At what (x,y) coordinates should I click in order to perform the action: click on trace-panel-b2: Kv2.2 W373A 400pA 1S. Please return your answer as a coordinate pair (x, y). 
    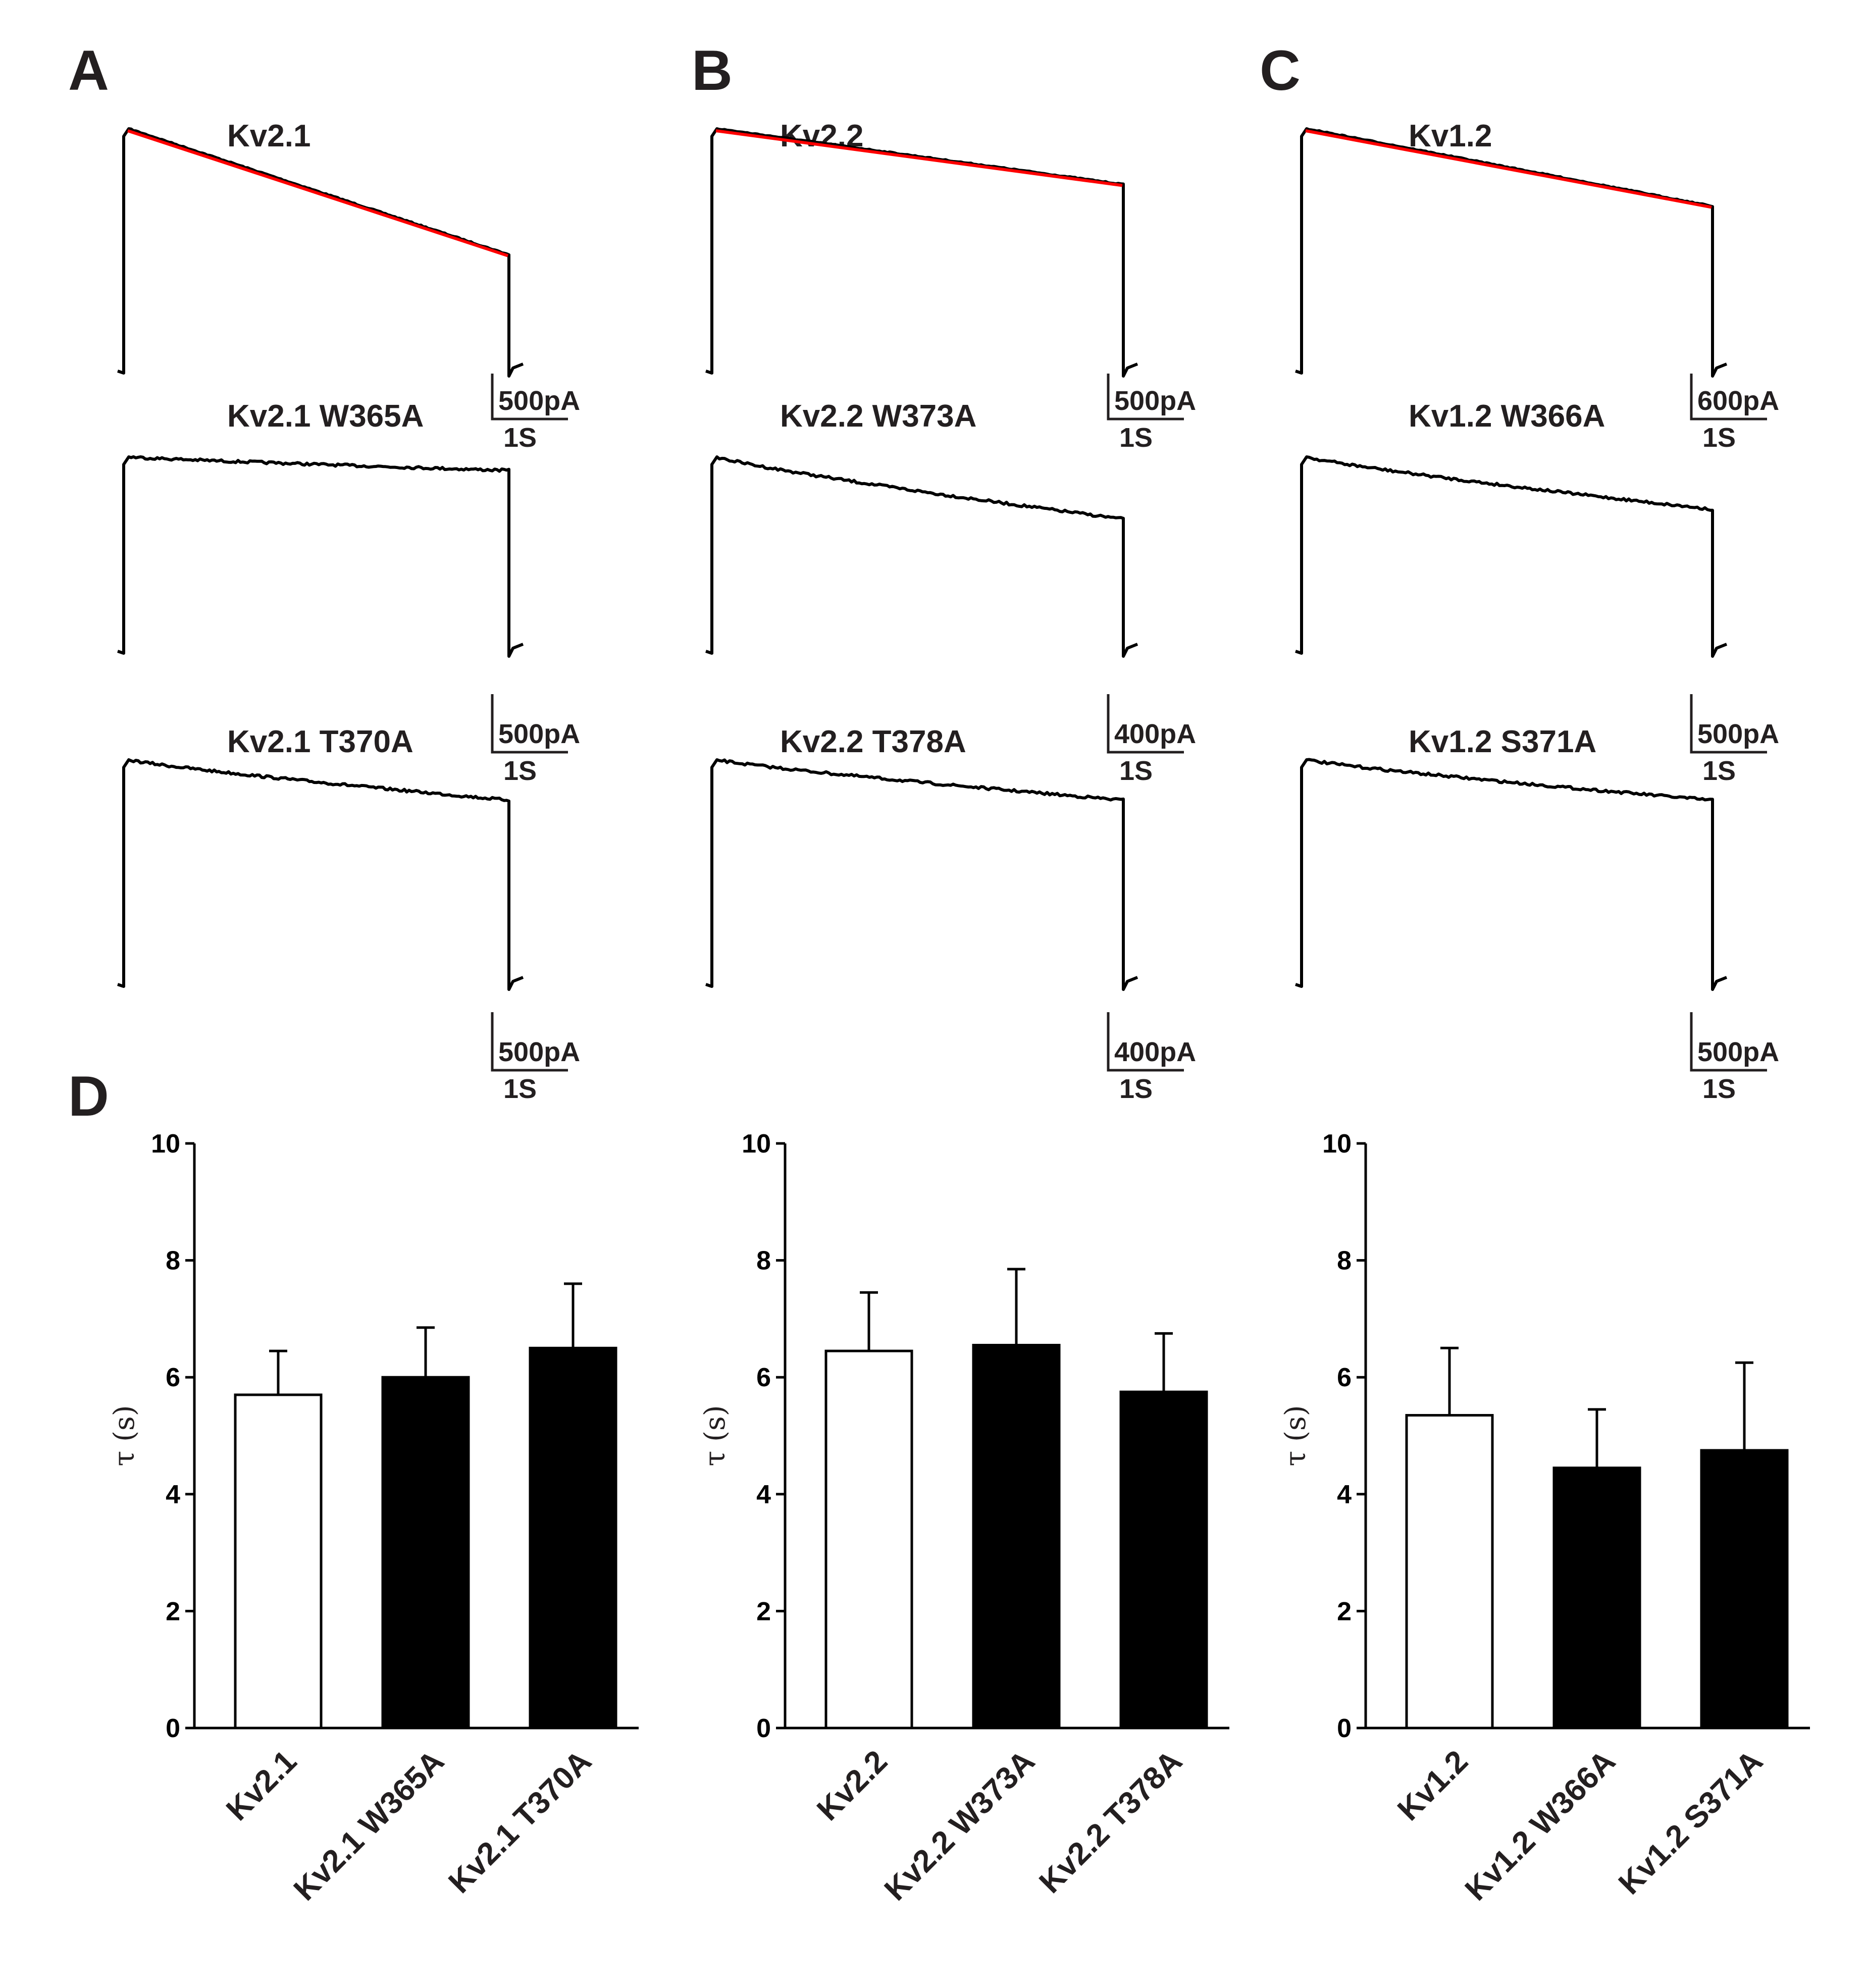
    Looking at the image, I should click on (951, 592).